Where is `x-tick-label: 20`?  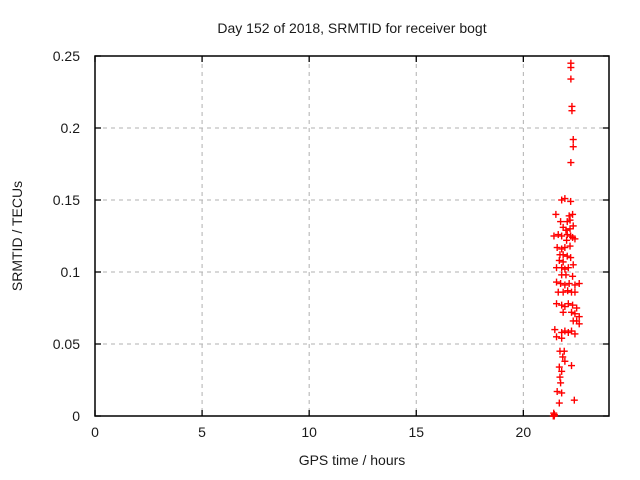 x-tick-label: 20 is located at coordinates (524, 432).